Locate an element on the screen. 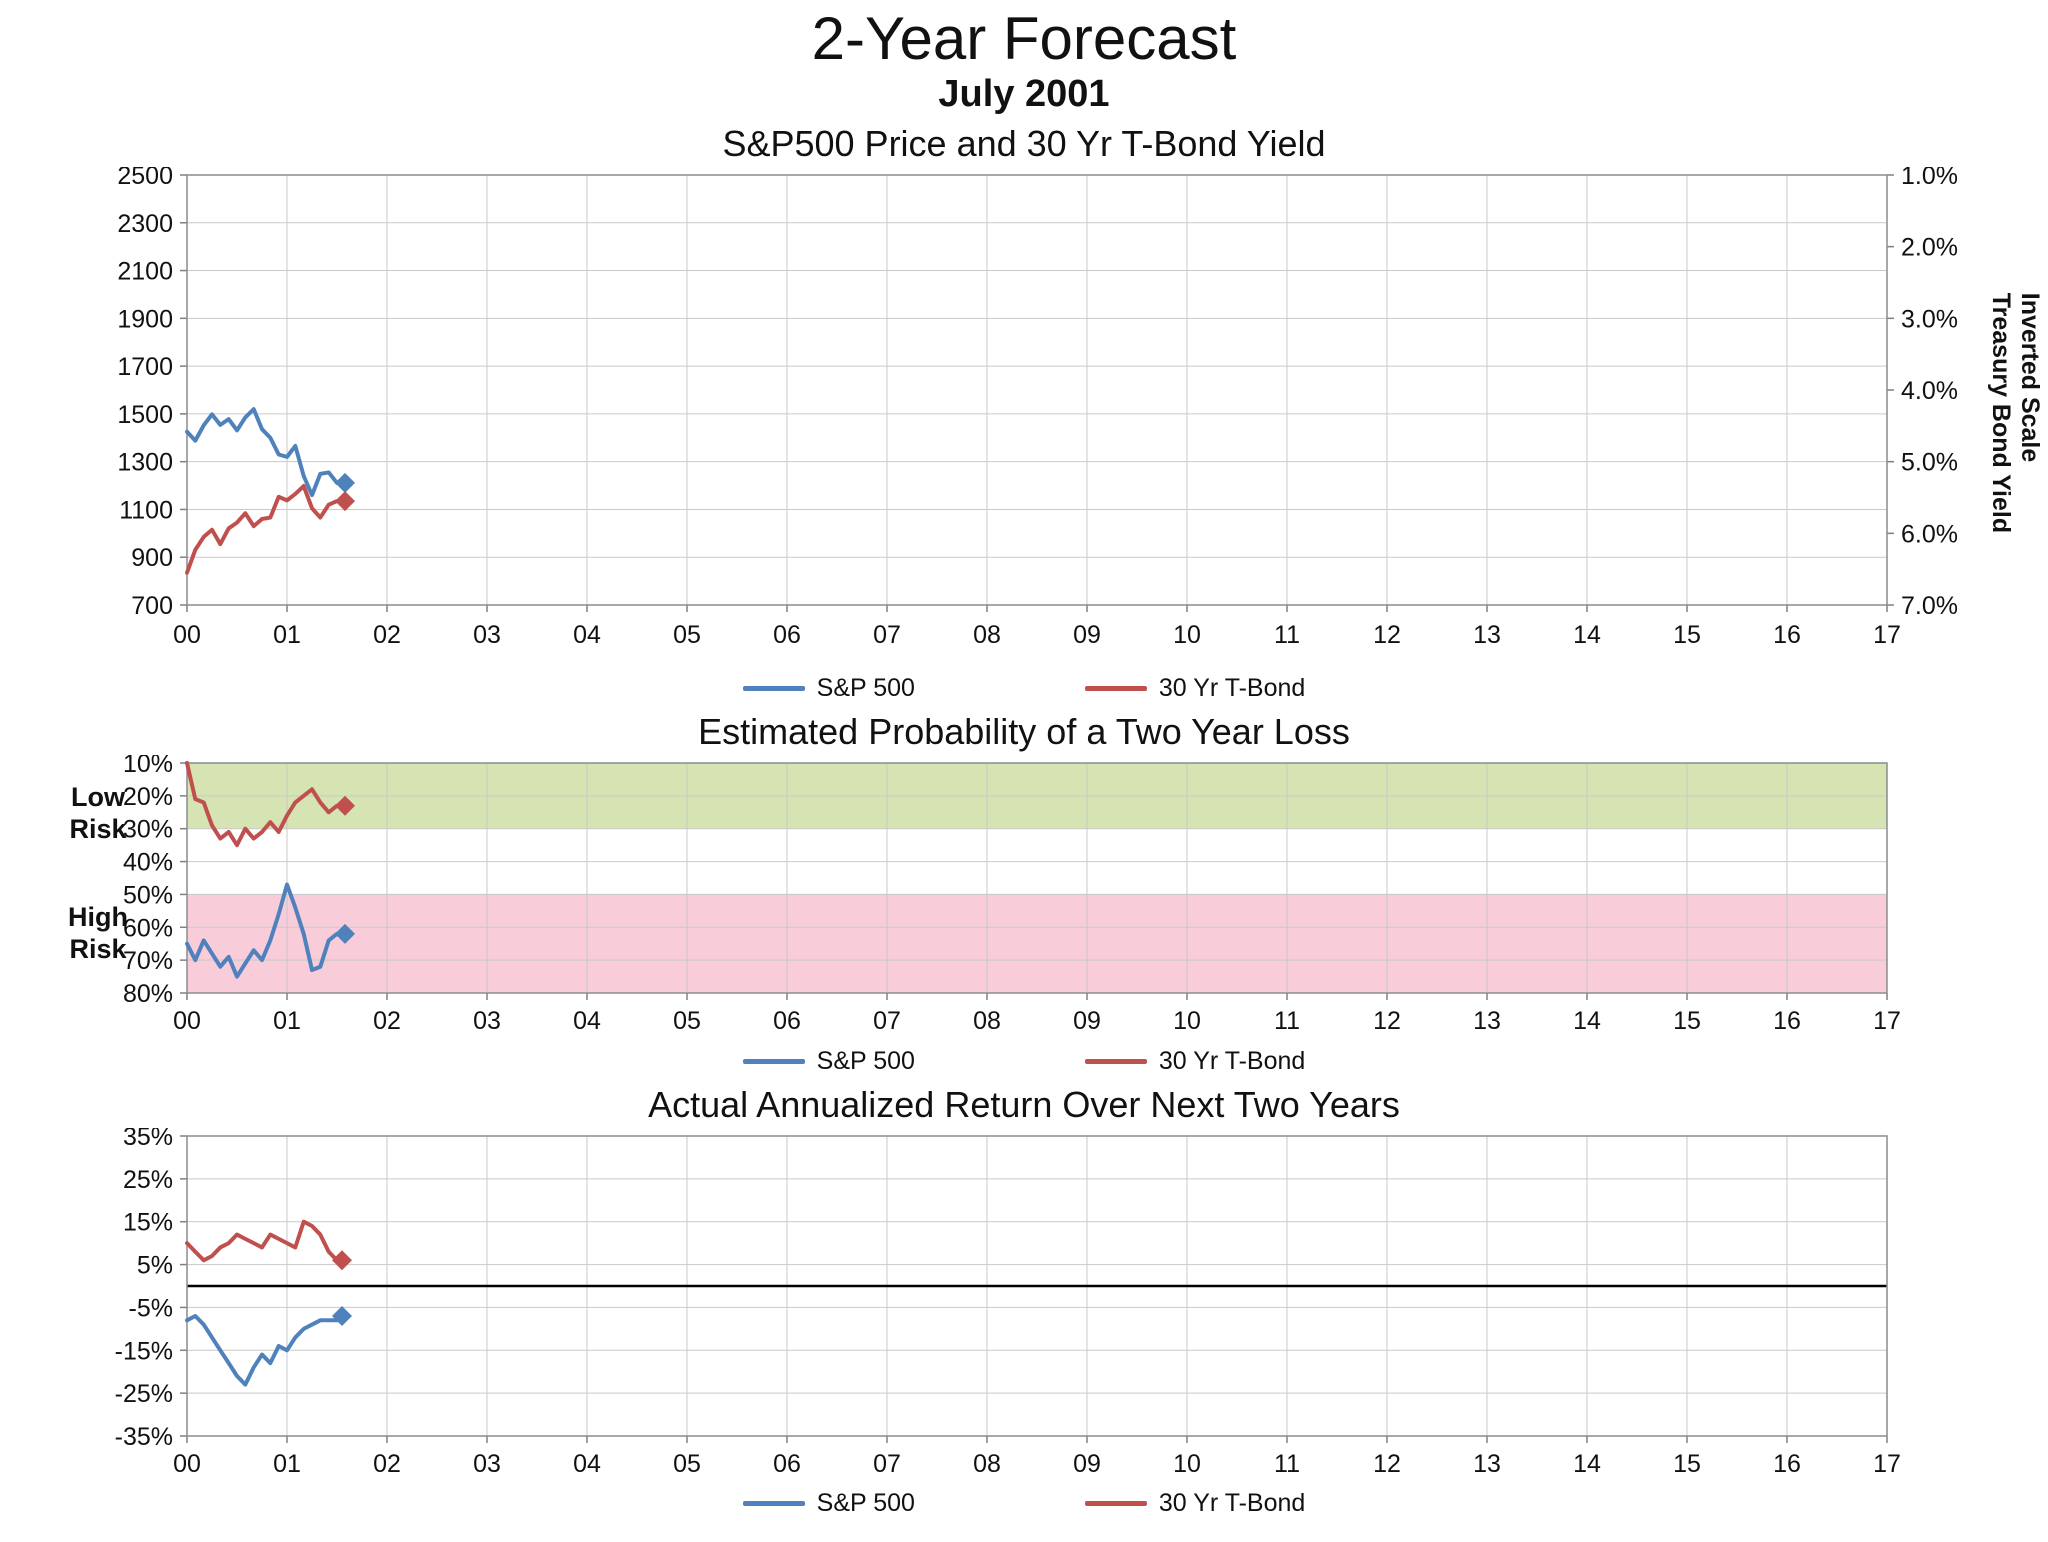 The image size is (2048, 1542). svg-text: 2500 is located at coordinates (145, 178).